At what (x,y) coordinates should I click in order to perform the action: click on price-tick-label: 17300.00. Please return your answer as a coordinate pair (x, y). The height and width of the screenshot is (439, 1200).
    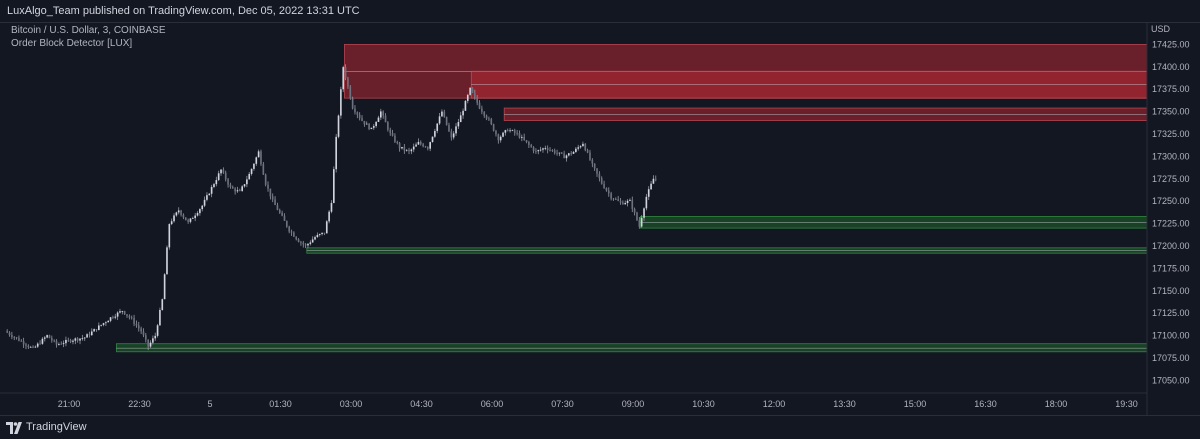
    Looking at the image, I should click on (1171, 156).